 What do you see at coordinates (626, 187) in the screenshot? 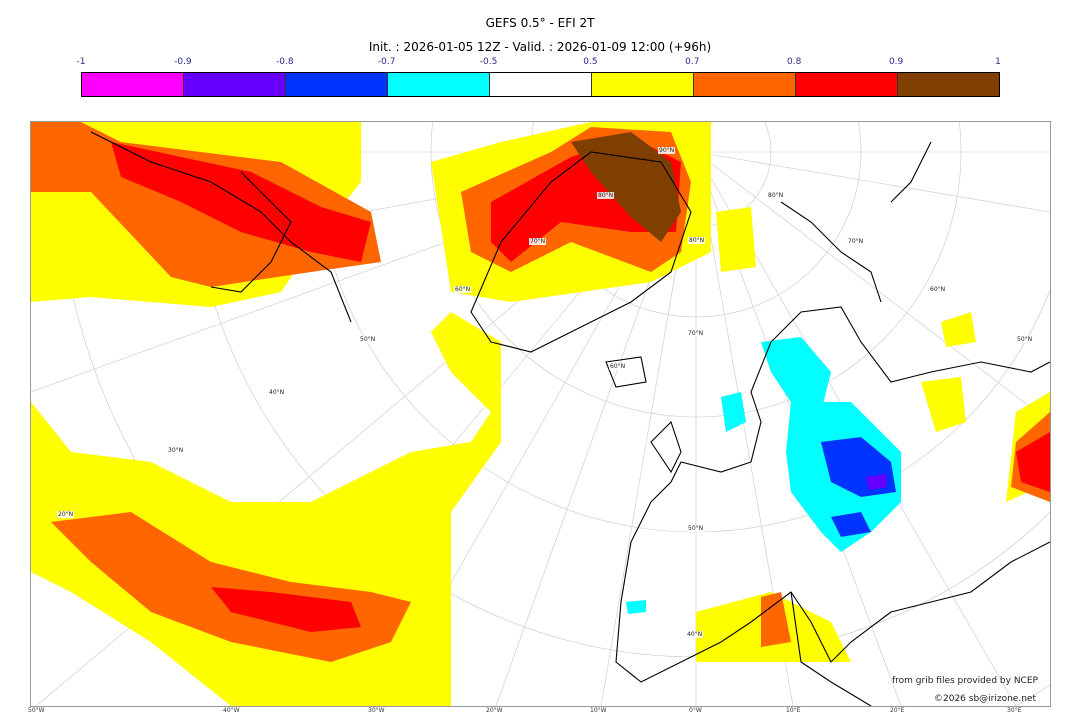
I see `efi-0.9-1-area` at bounding box center [626, 187].